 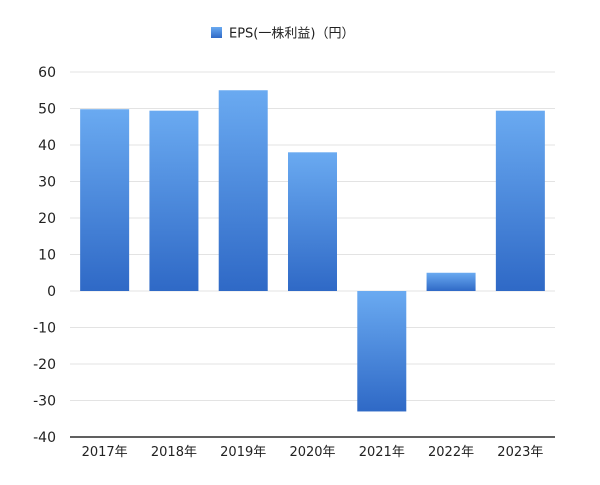 I want to click on x-tick-label: 2018年, so click(x=174, y=452).